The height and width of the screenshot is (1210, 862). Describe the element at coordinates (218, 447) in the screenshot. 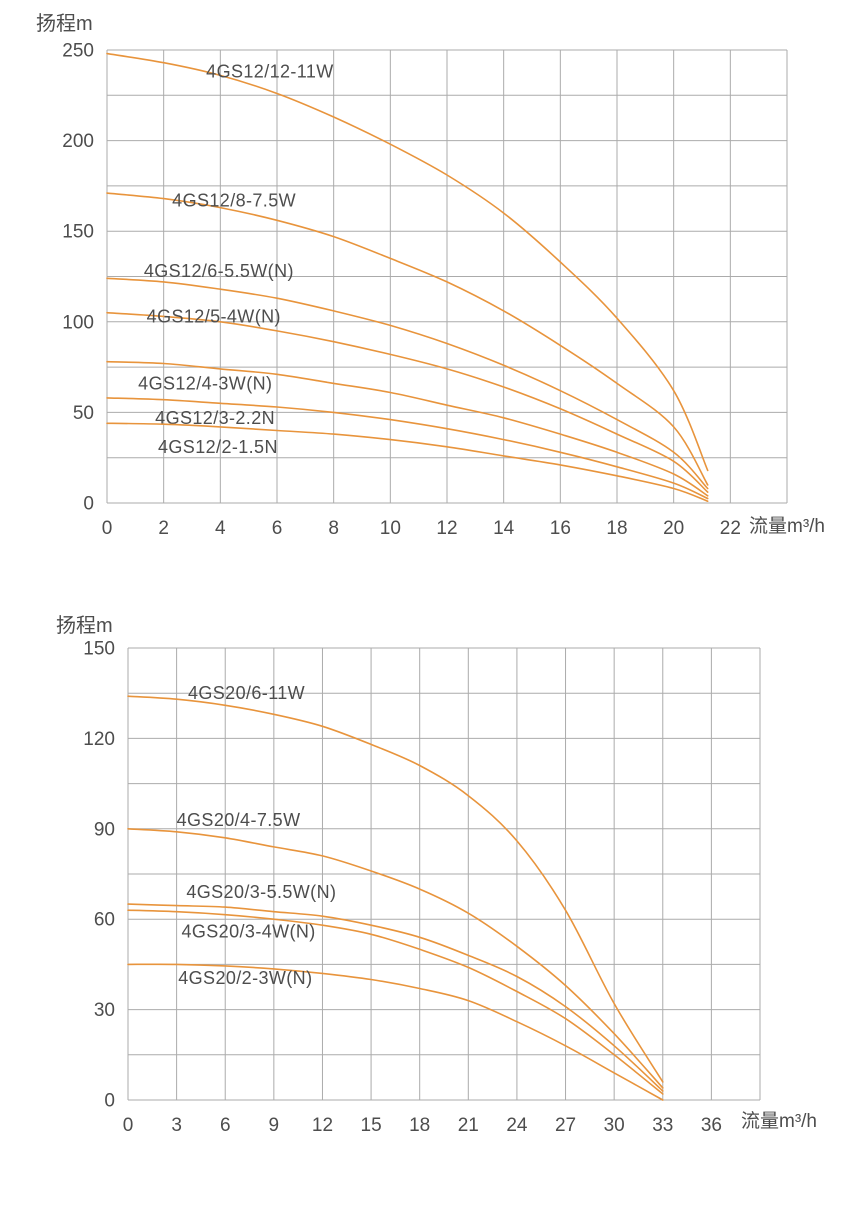

I see `curve-label-4gs12-2-1-5n: 4GS12/2-1.5N` at that location.